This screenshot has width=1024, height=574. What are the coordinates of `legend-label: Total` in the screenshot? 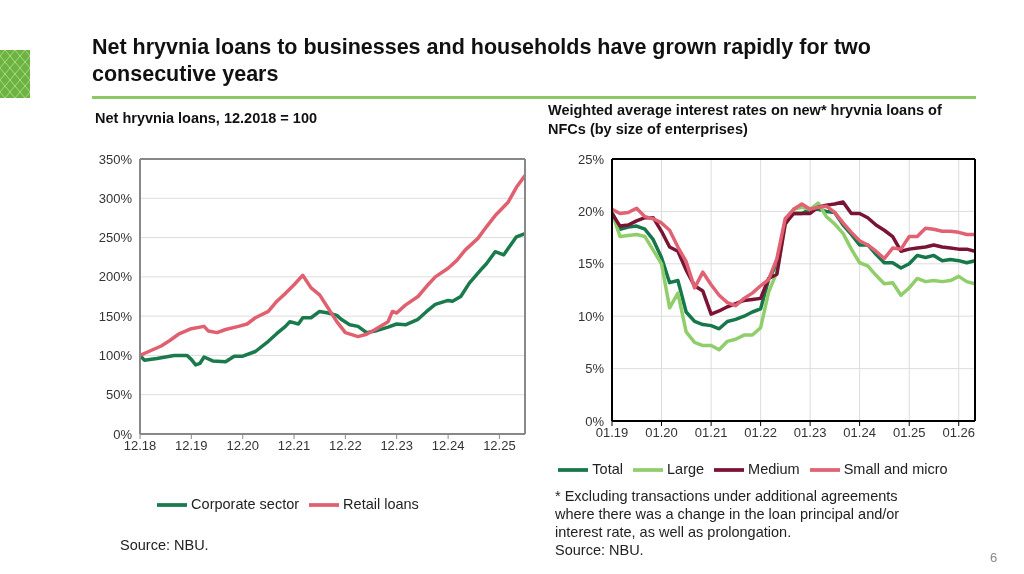 It's located at (607, 468).